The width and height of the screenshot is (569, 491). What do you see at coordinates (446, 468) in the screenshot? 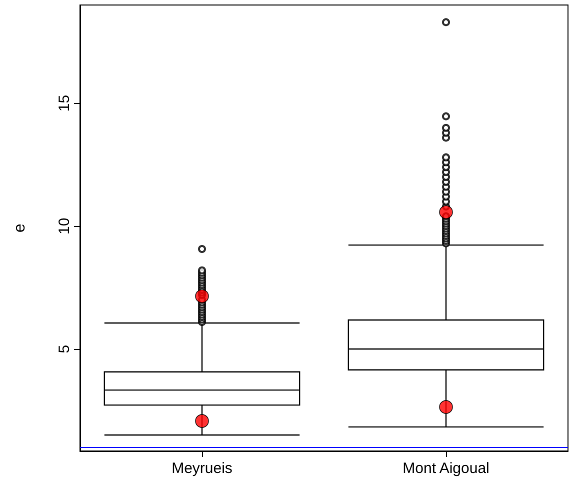
I see `x-tick-label: Mont Aigoual` at bounding box center [446, 468].